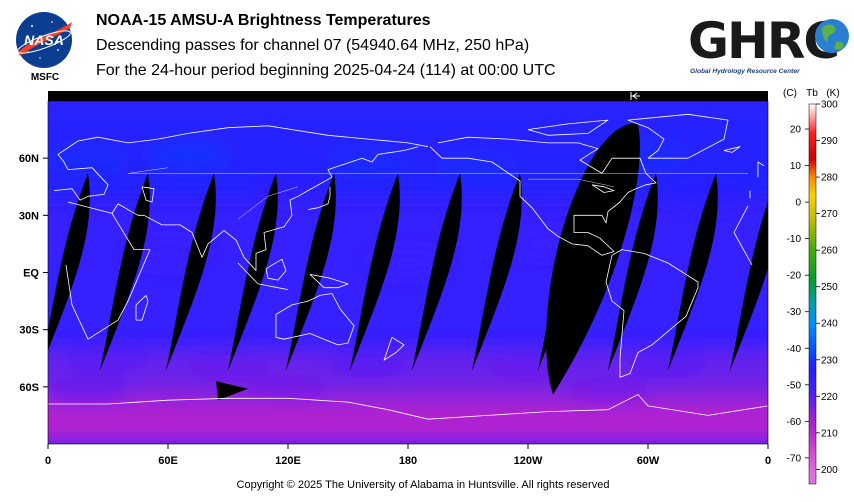 This screenshot has width=854, height=502. What do you see at coordinates (142, 308) in the screenshot?
I see `coast-madagascar` at bounding box center [142, 308].